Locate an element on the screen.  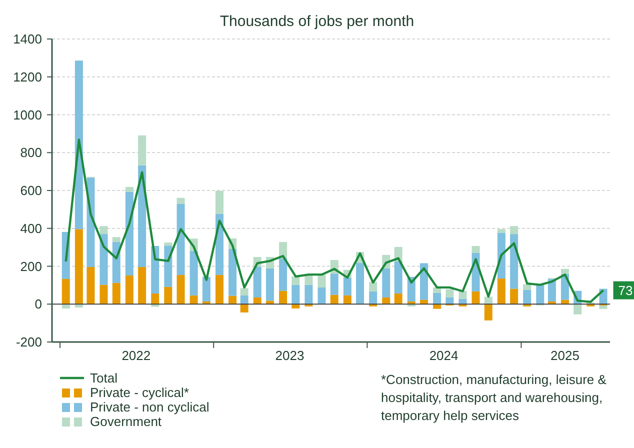
annotation: 73 is located at coordinates (625, 290).